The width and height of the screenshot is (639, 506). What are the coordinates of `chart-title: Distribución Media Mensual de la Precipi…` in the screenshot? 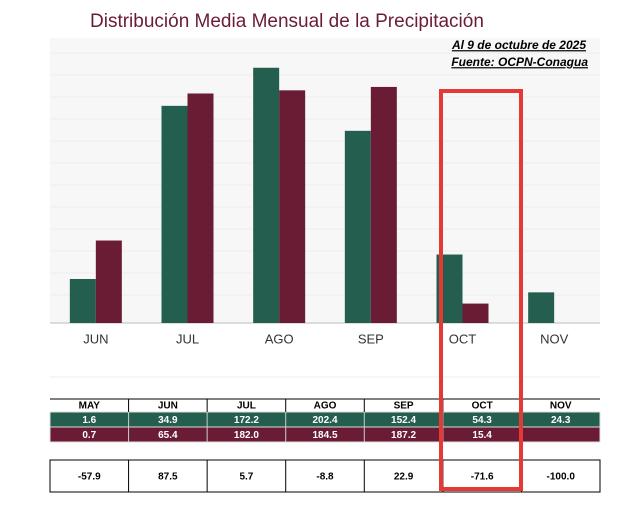 It's located at (287, 21).